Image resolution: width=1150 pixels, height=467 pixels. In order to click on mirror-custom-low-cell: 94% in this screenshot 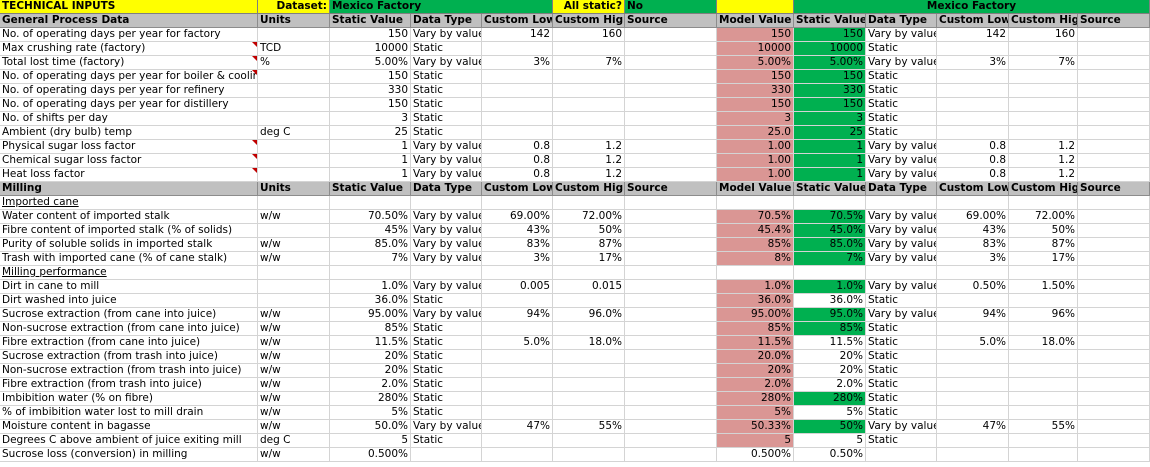, I will do `click(973, 315)`.